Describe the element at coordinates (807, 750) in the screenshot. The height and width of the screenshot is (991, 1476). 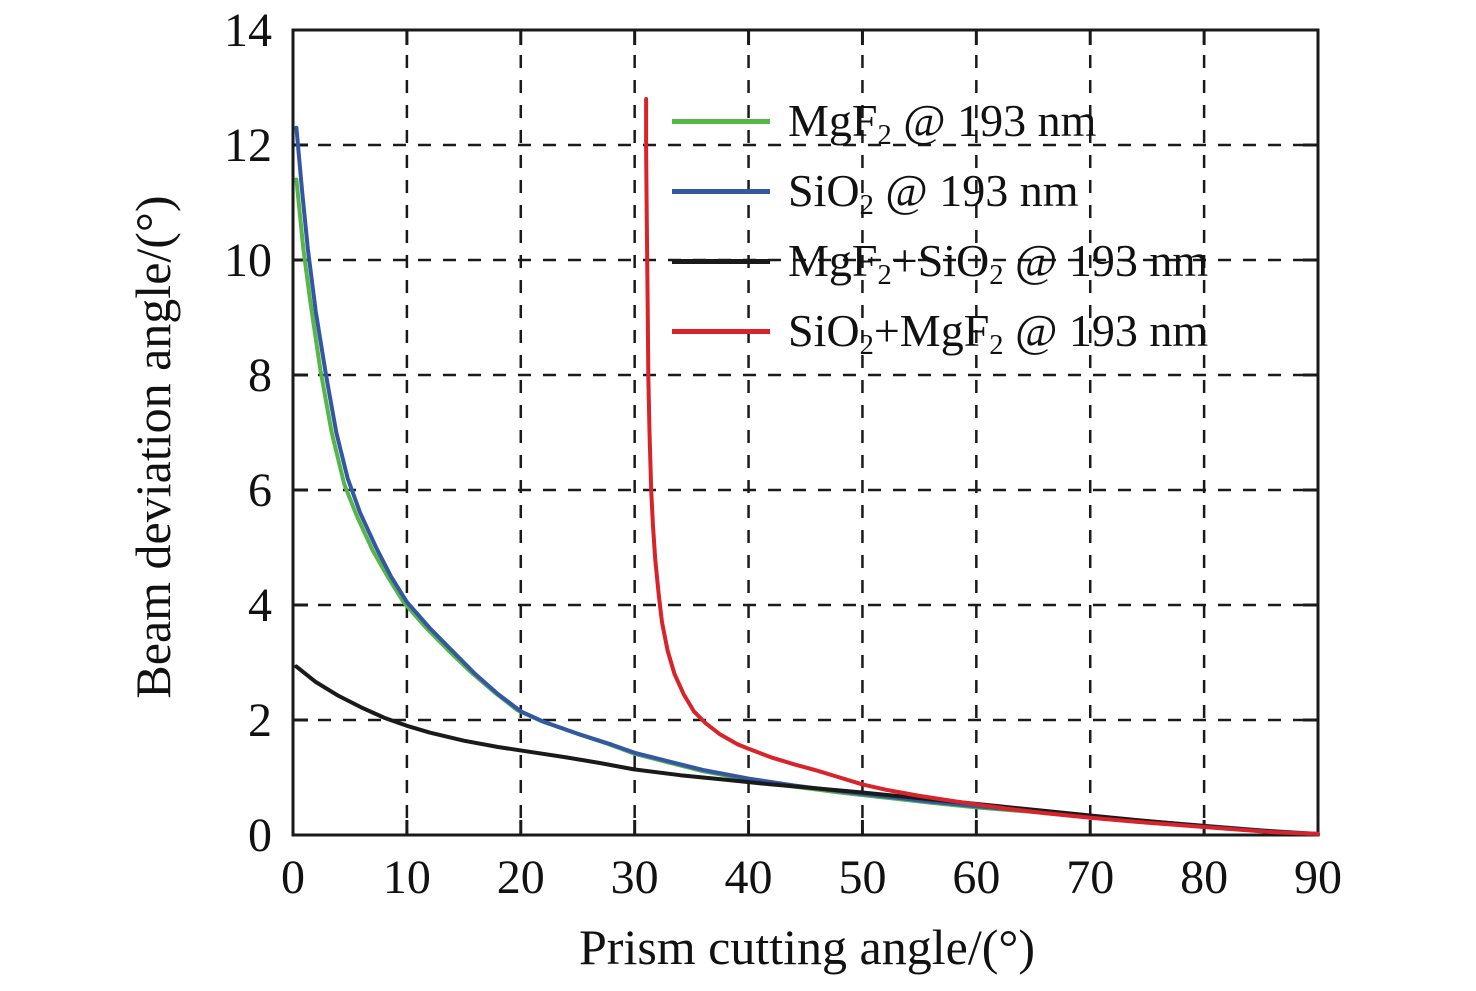
I see `curve-mgf2-sio2` at that location.